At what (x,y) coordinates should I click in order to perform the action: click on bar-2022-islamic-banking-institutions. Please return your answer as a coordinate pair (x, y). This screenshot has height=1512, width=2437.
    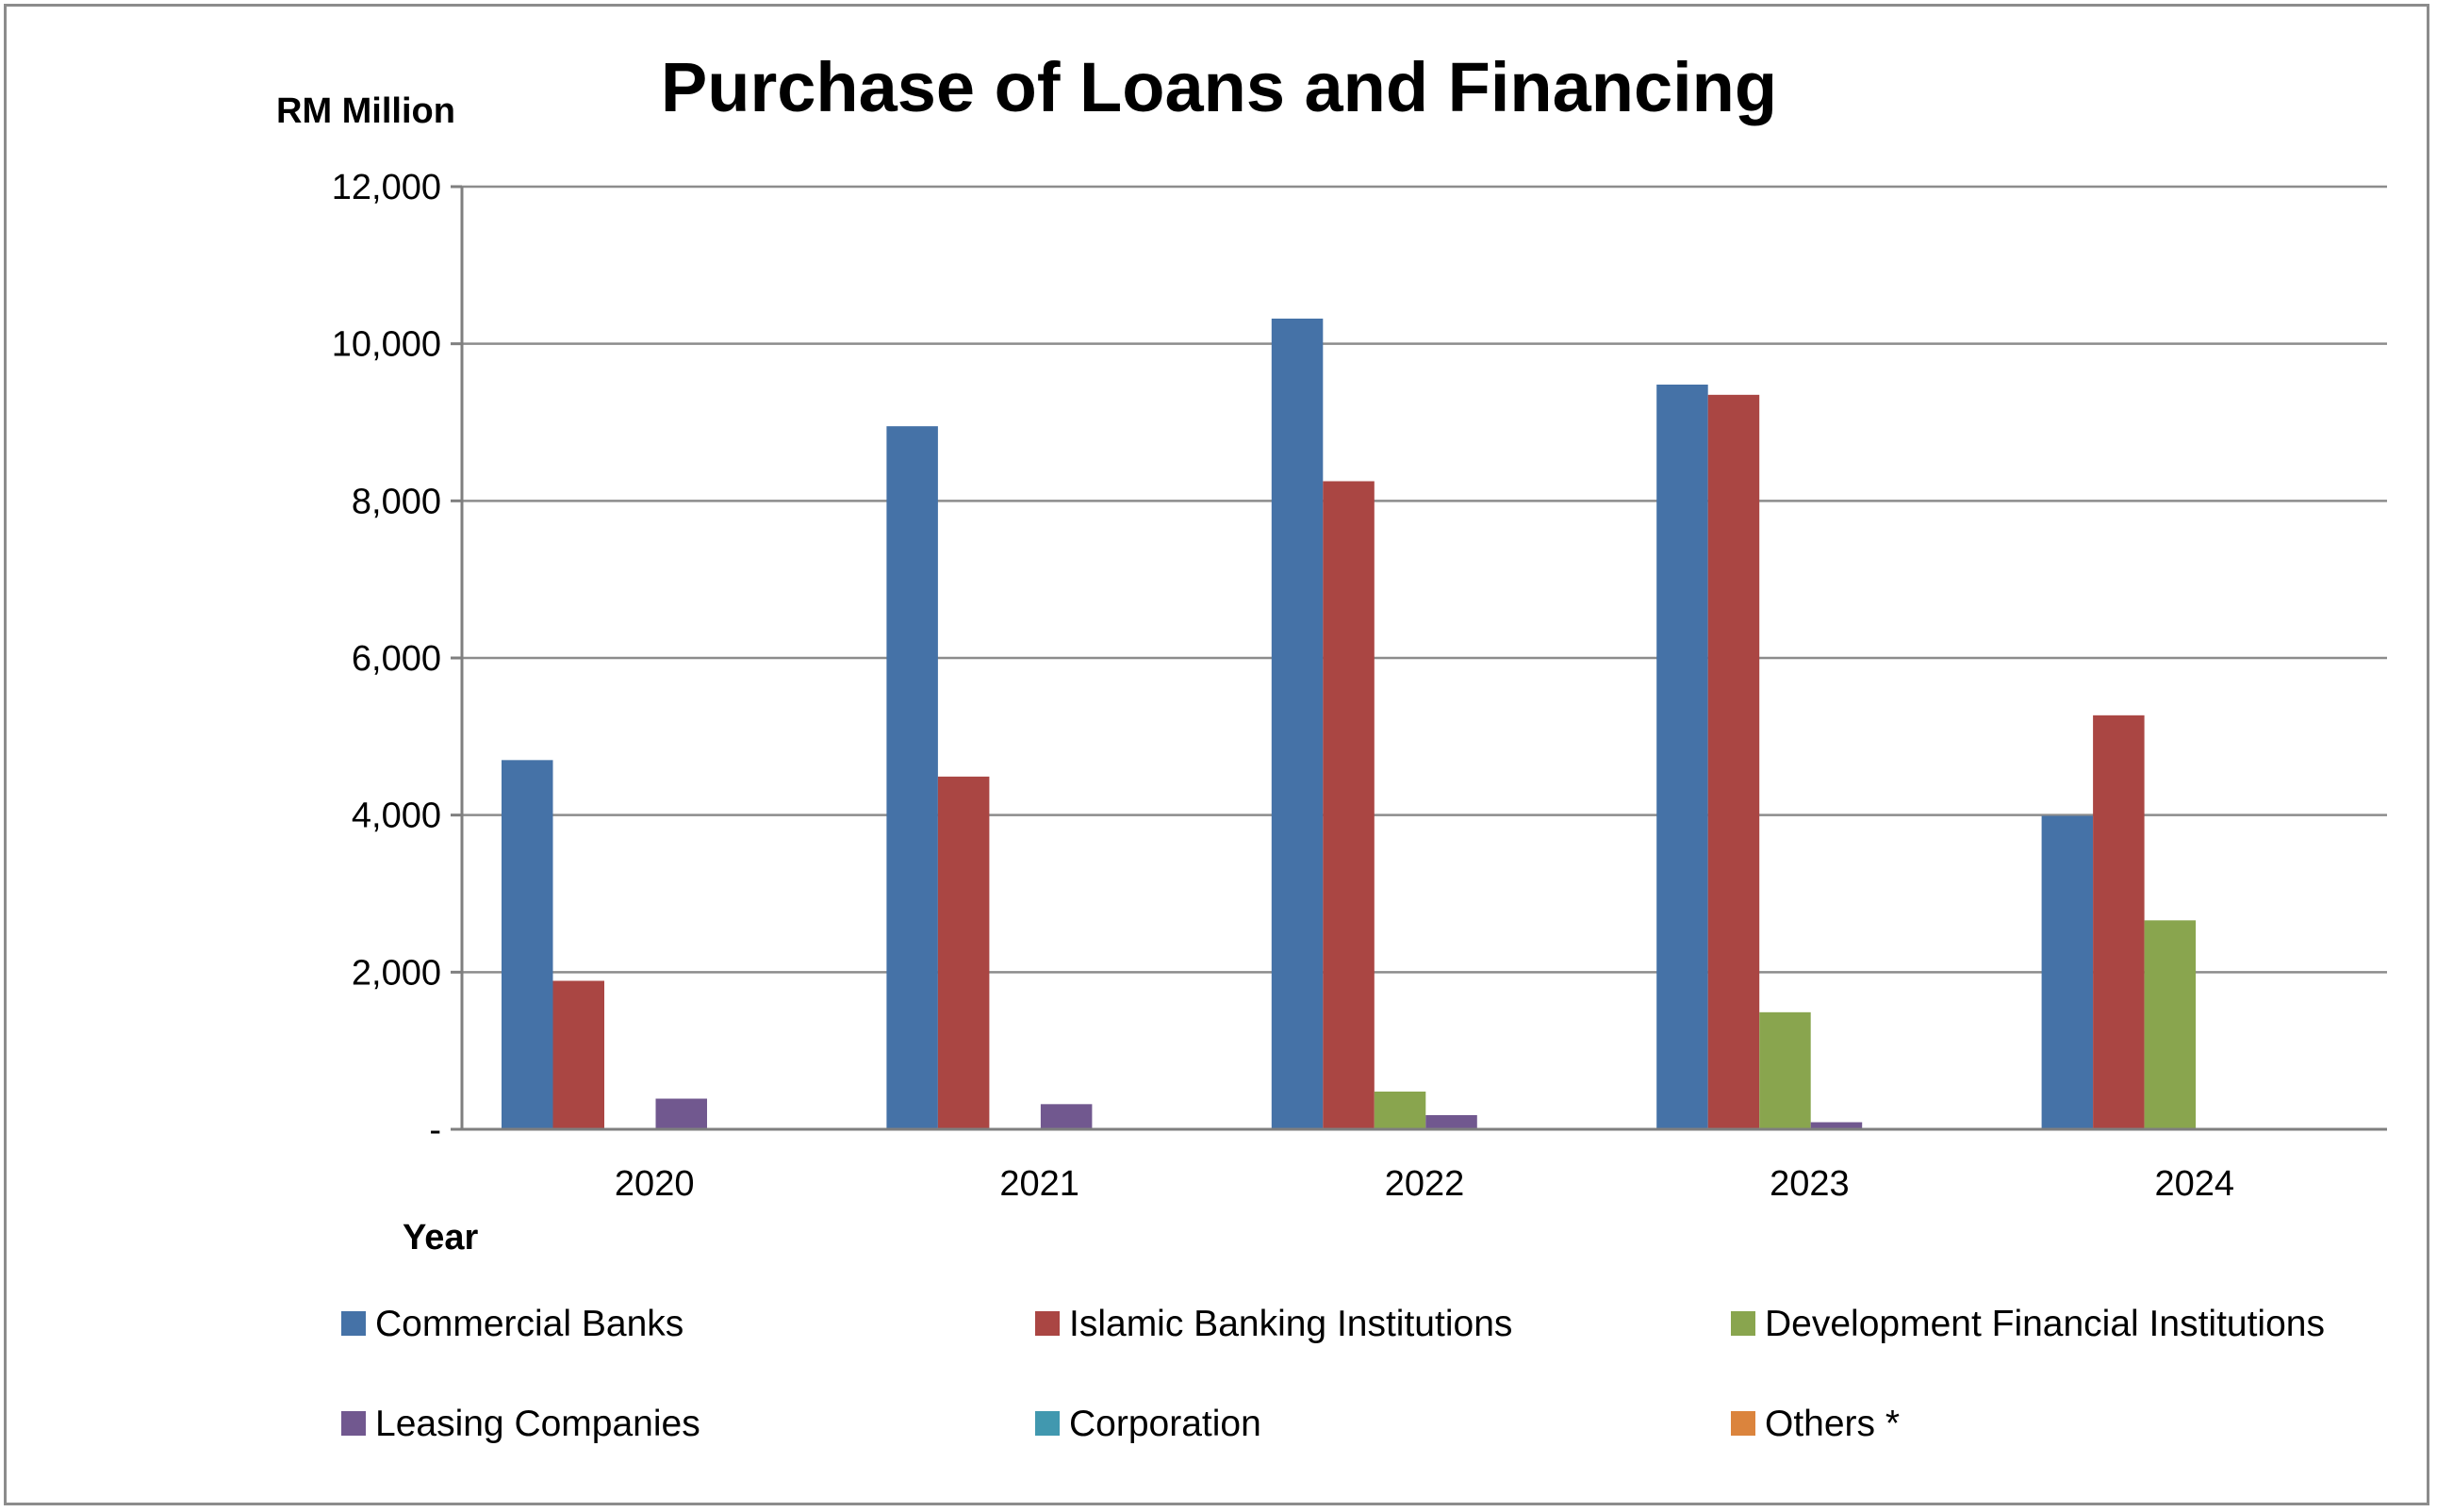
    Looking at the image, I should click on (1349, 805).